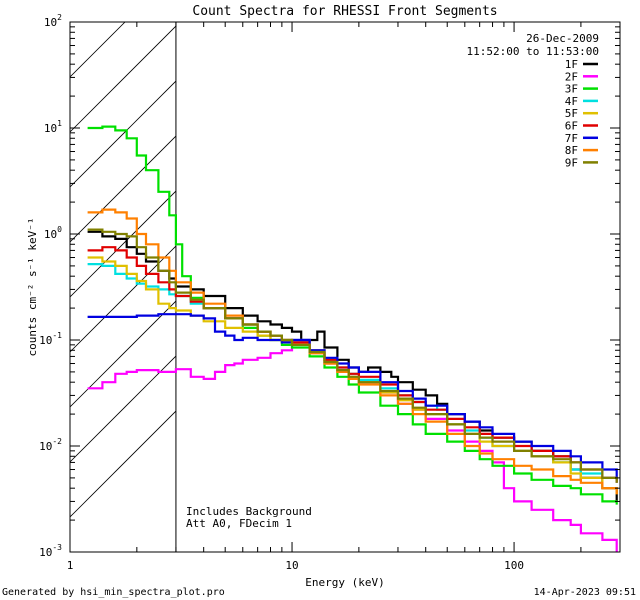 This screenshot has height=600, width=640. What do you see at coordinates (70, 565) in the screenshot?
I see `x-tick-label: 1` at bounding box center [70, 565].